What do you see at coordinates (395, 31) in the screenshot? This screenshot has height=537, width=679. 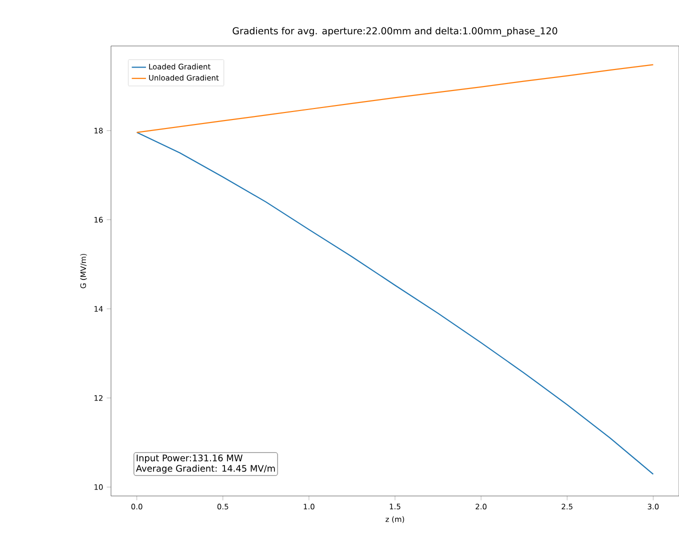 I see `chart-title: Gradients for avg. aperture:22.00mm and delta:1.00mm_phase_120` at bounding box center [395, 31].